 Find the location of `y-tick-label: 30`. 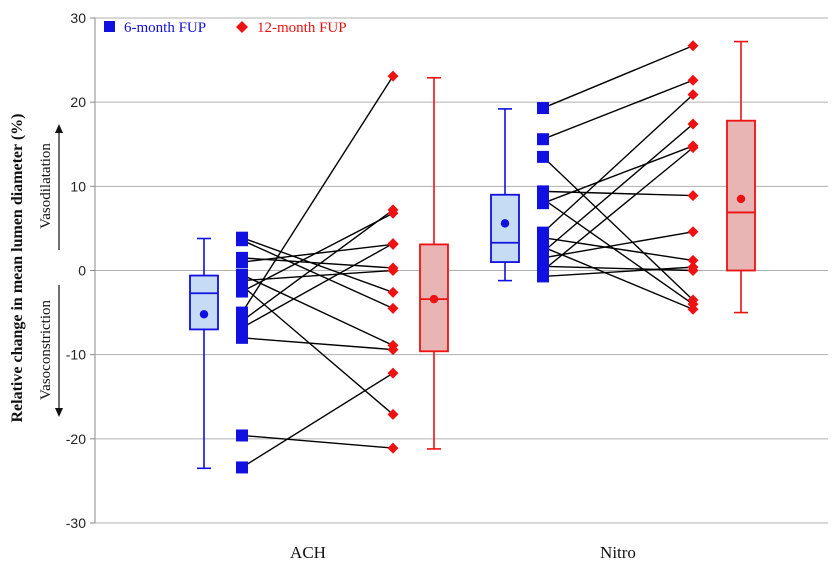

y-tick-label: 30 is located at coordinates (78, 18).